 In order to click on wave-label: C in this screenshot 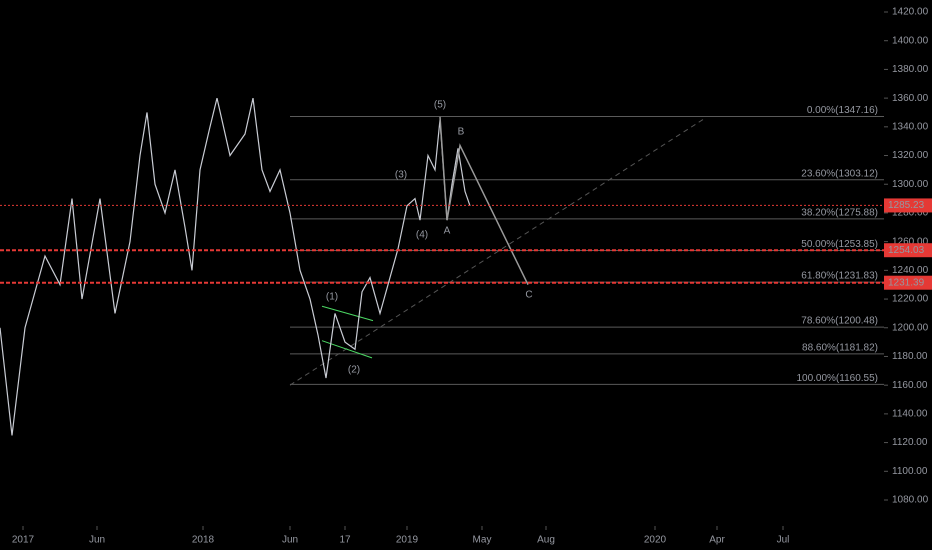, I will do `click(528, 295)`.